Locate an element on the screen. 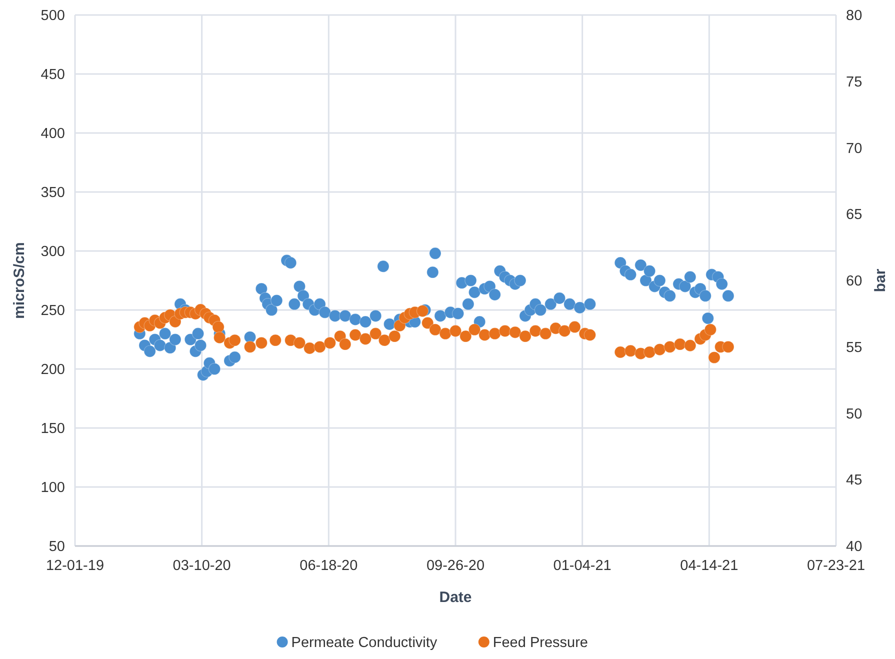 The height and width of the screenshot is (659, 895). y2-tick-label: 80 is located at coordinates (854, 16).